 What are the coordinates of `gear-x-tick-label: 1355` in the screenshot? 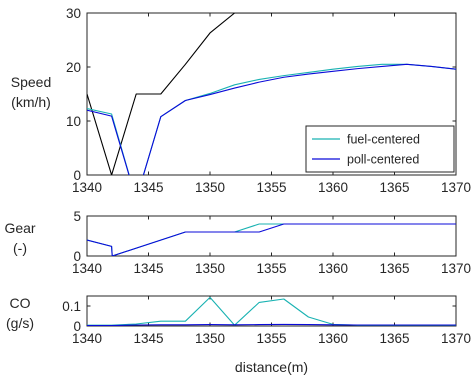 It's located at (271, 268).